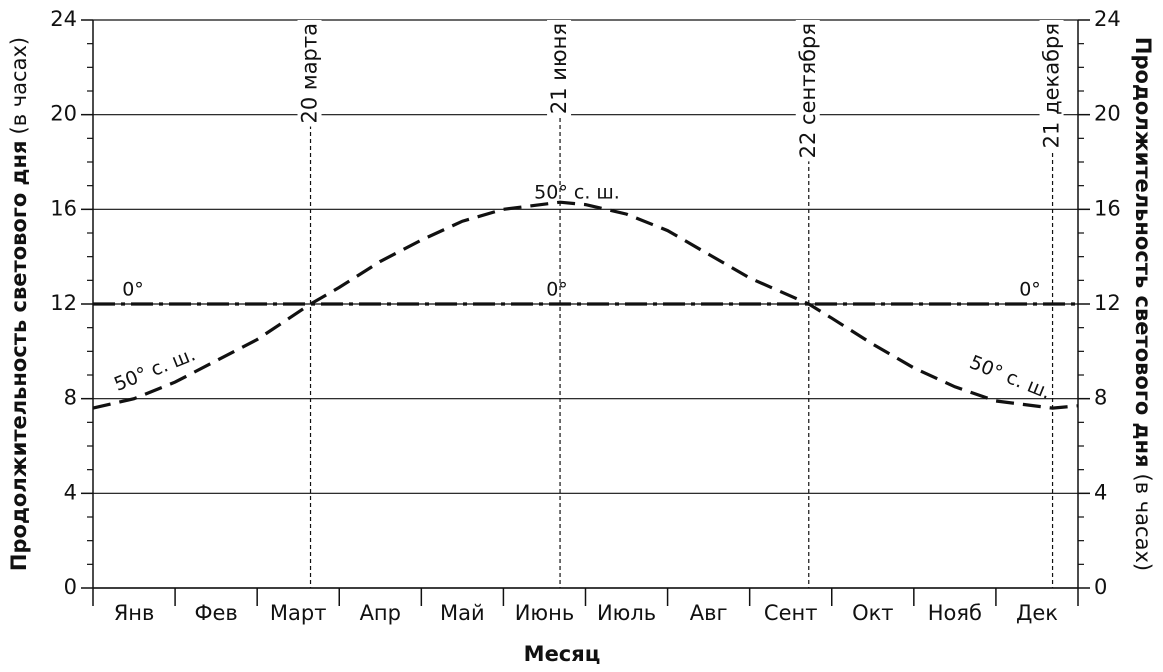 This screenshot has width=1163, height=672. What do you see at coordinates (134, 613) in the screenshot?
I see `x-tick-label: Янв` at bounding box center [134, 613].